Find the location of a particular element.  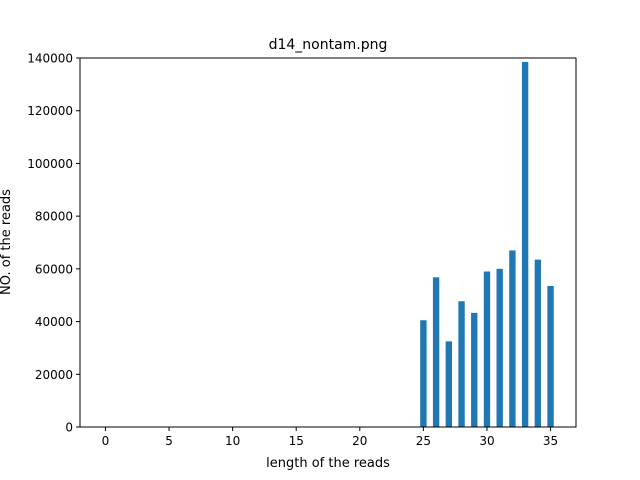

x-tick-label: 10 is located at coordinates (232, 441).